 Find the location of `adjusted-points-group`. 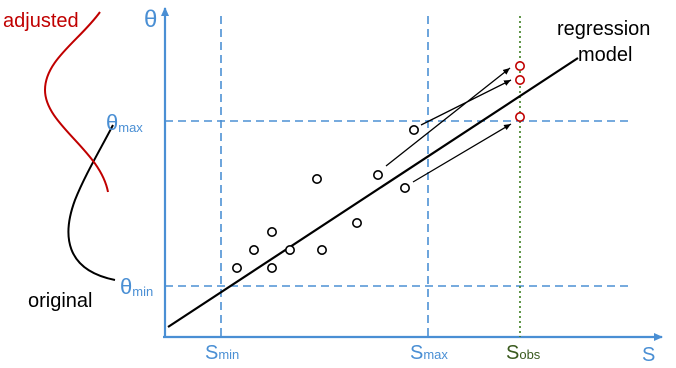

adjusted-points-group is located at coordinates (519, 91).